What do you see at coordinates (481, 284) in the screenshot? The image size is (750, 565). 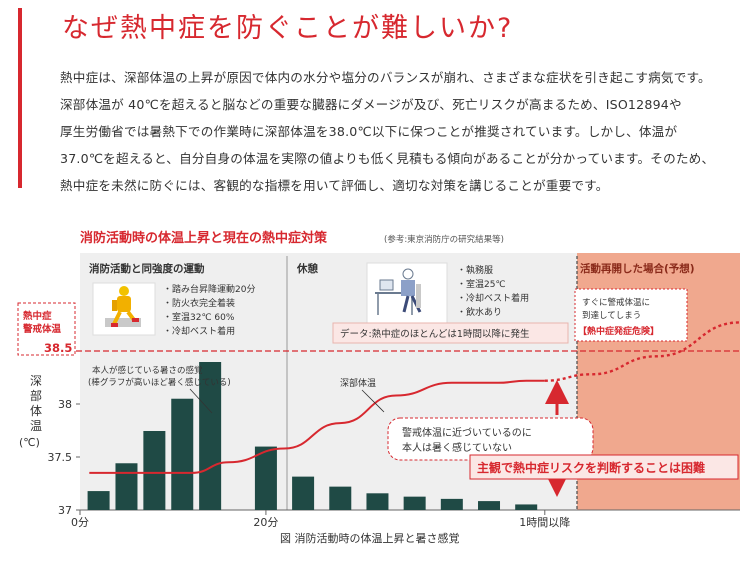 I see `phase-condition-item: ・室温25℃` at bounding box center [481, 284].